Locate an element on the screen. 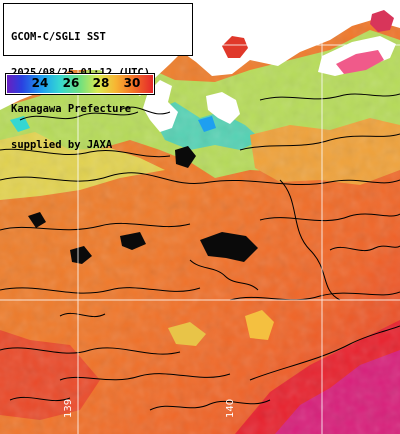 The height and width of the screenshot is (434, 400). info-line-credit: supplied by JAXA is located at coordinates (62, 145).